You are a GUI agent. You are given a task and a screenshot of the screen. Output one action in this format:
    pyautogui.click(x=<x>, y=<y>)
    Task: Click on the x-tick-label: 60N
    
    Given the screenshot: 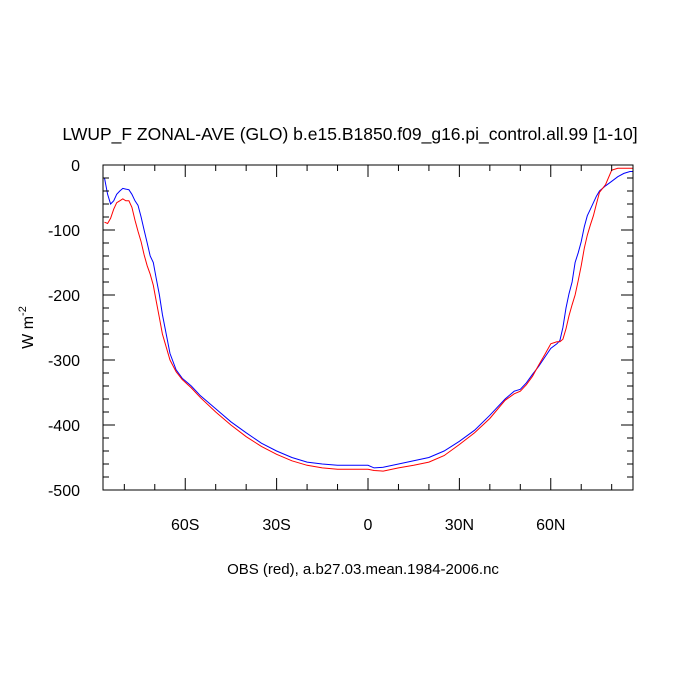 What is the action you would take?
    pyautogui.click(x=550, y=525)
    